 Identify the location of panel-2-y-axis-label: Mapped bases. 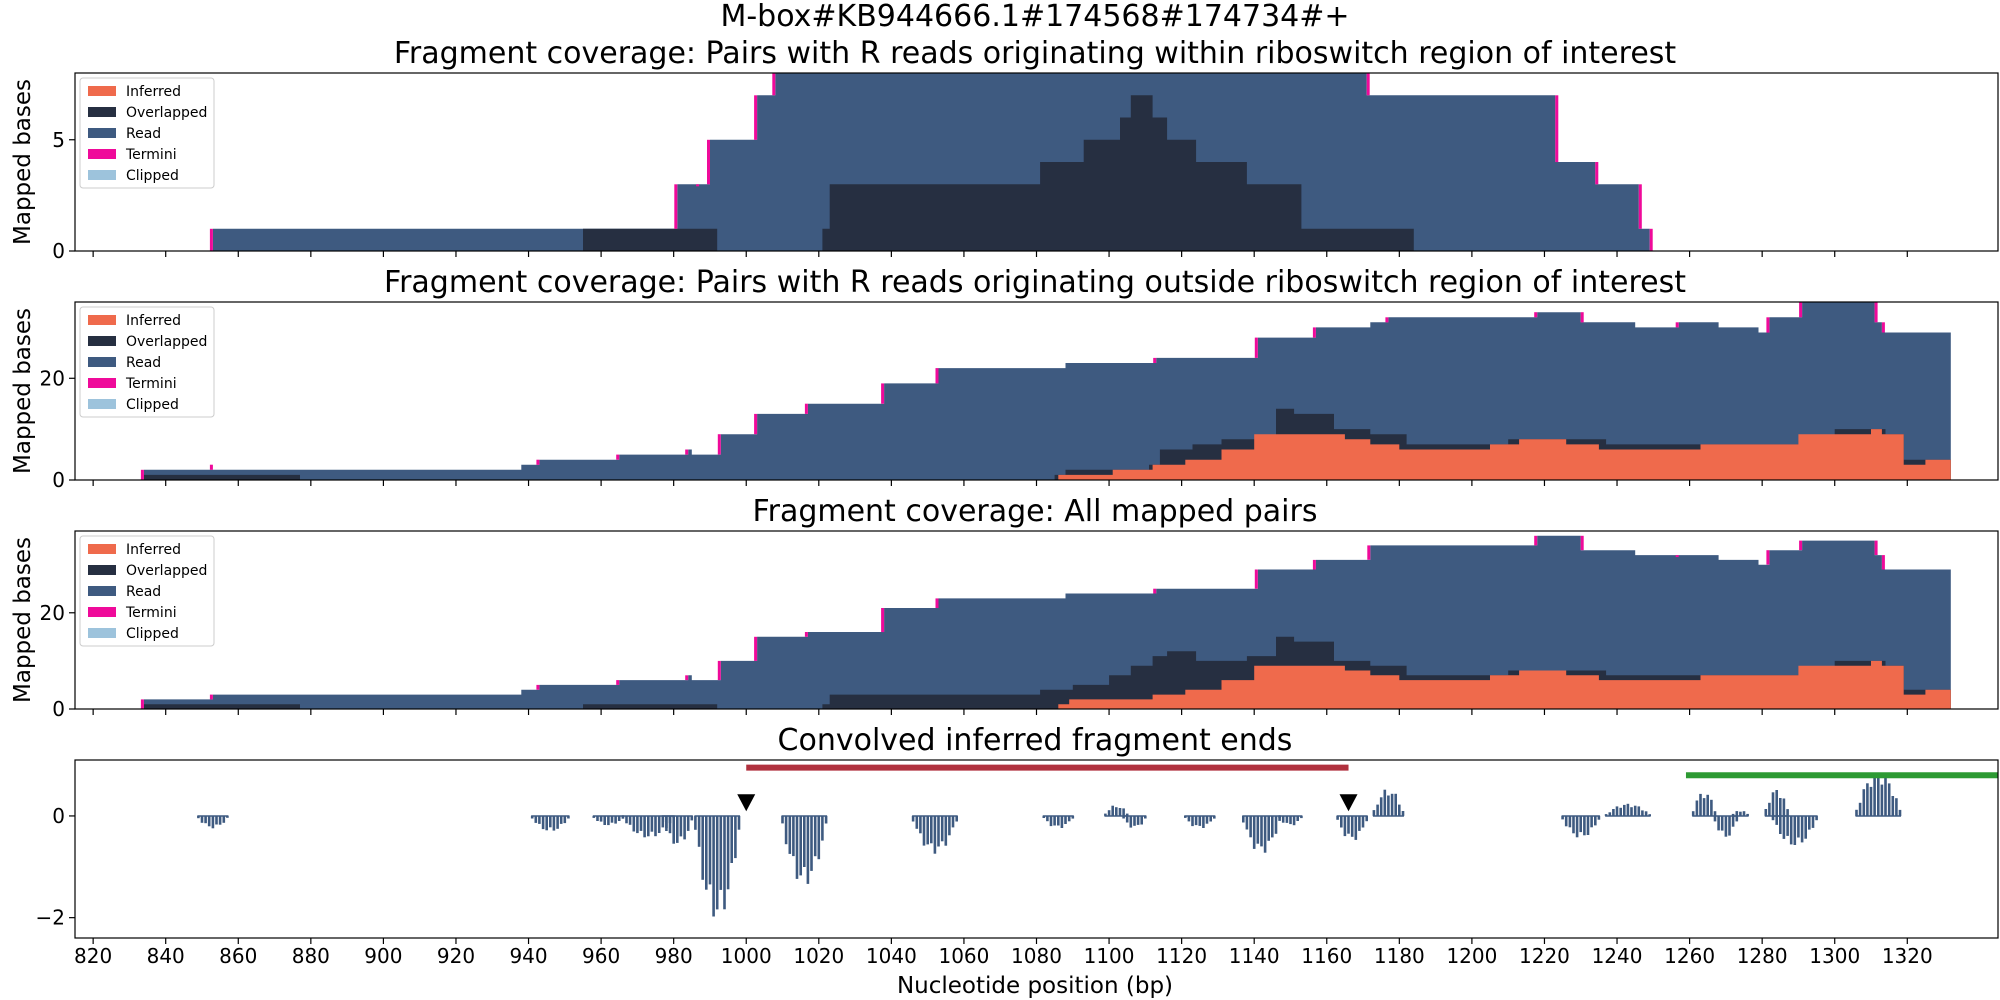
(23, 391).